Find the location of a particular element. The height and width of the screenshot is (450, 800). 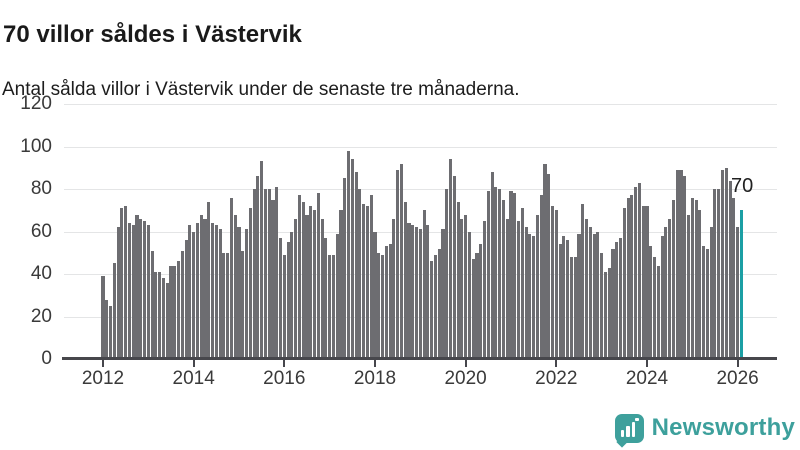

y-axis-tick-label: 80 is located at coordinates (41, 188).